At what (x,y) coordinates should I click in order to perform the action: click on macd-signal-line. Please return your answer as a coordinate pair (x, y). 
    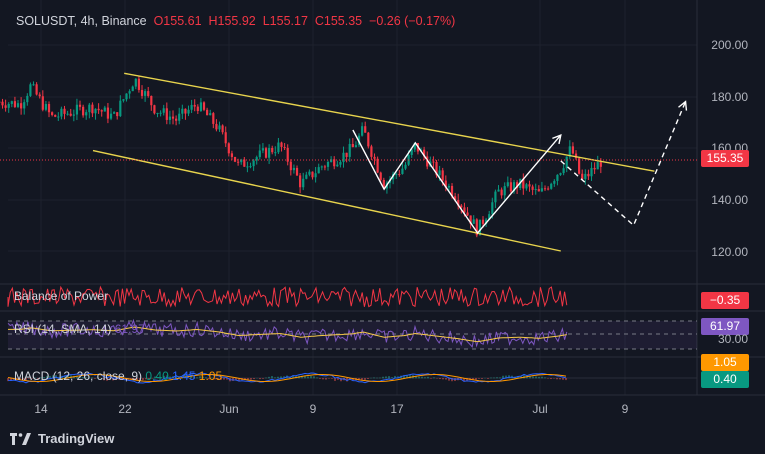
    Looking at the image, I should click on (287, 378).